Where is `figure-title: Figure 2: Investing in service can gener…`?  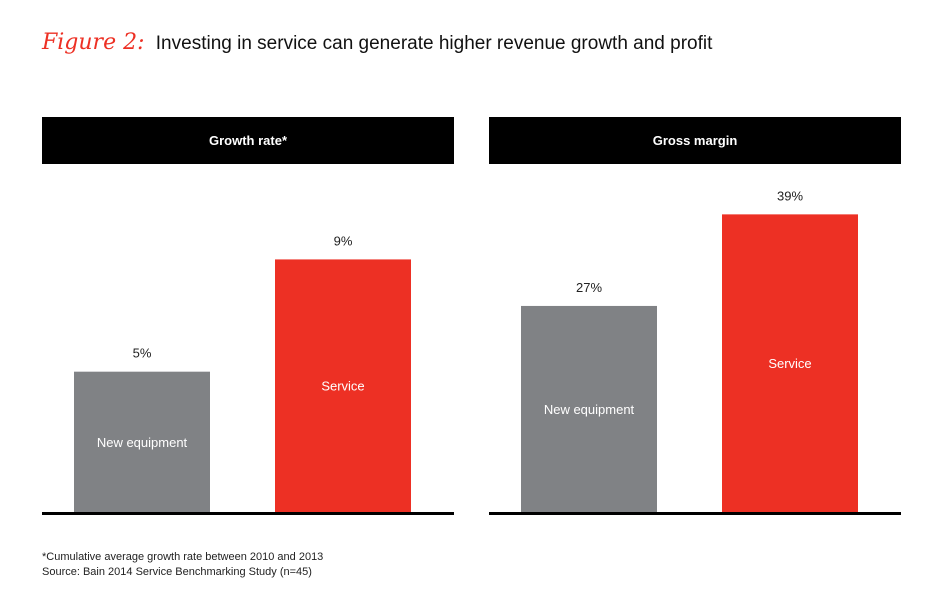 figure-title: Figure 2: Investing in service can gener… is located at coordinates (377, 42).